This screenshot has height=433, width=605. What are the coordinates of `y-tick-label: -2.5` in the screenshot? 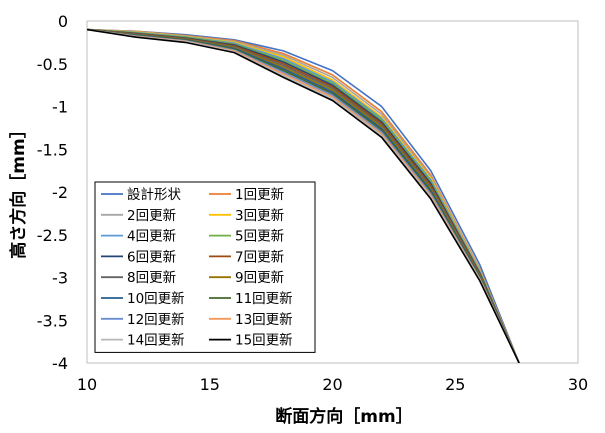 It's located at (52, 235).